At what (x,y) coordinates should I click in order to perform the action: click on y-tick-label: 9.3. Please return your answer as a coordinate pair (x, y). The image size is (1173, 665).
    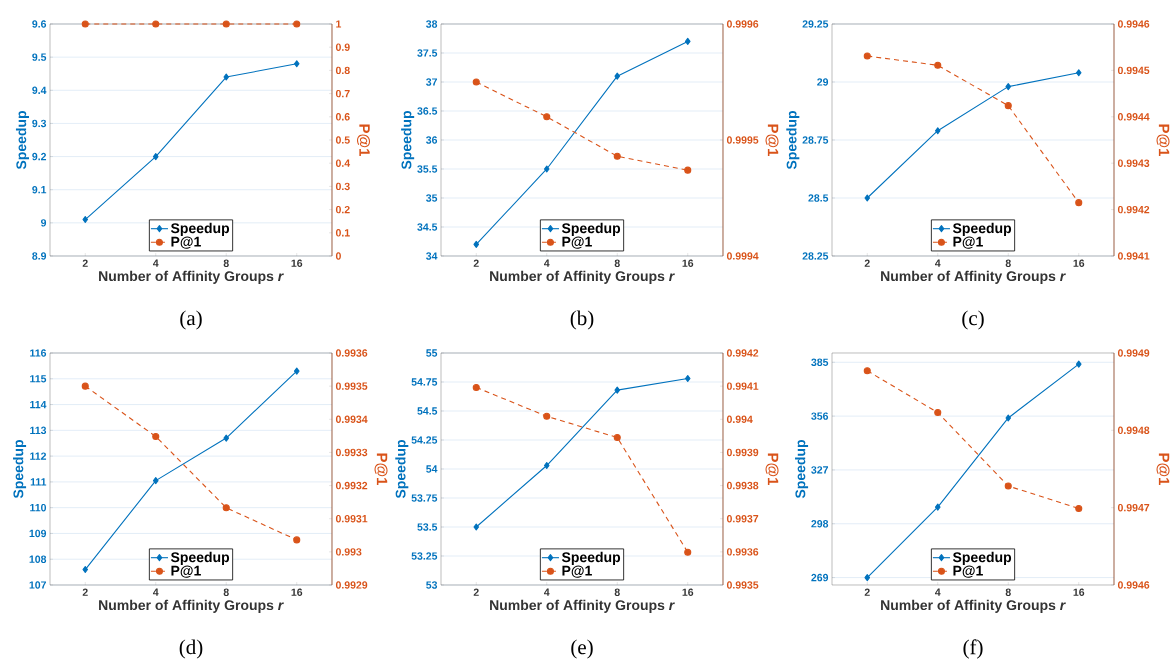
    Looking at the image, I should click on (39, 123).